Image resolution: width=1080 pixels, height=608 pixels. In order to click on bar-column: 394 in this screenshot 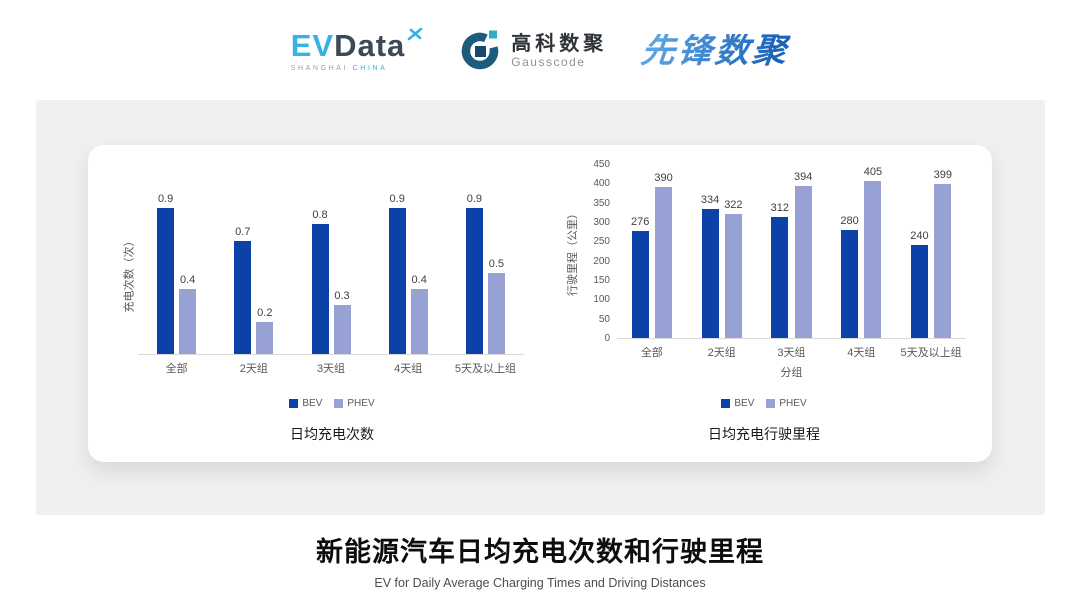, I will do `click(803, 251)`.